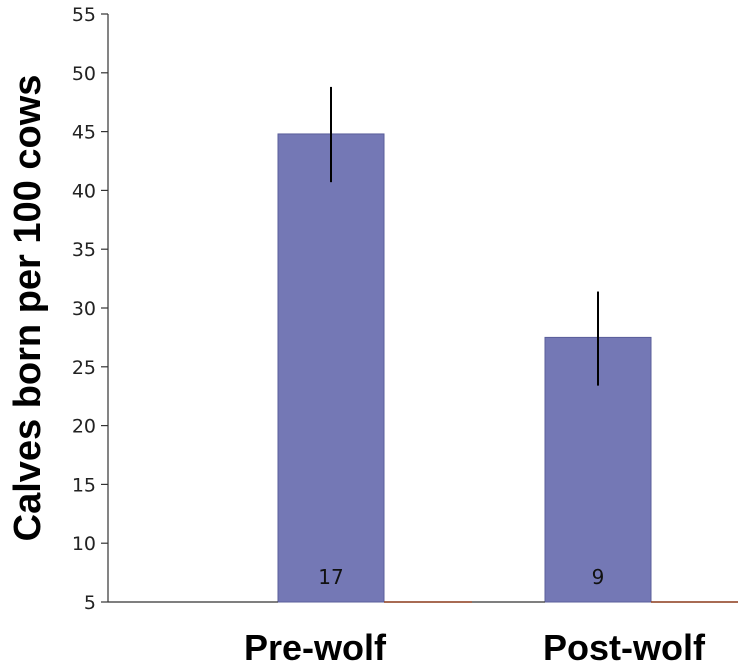 This screenshot has width=740, height=668. Describe the element at coordinates (84, 309) in the screenshot. I see `y-tick-label: 30` at that location.